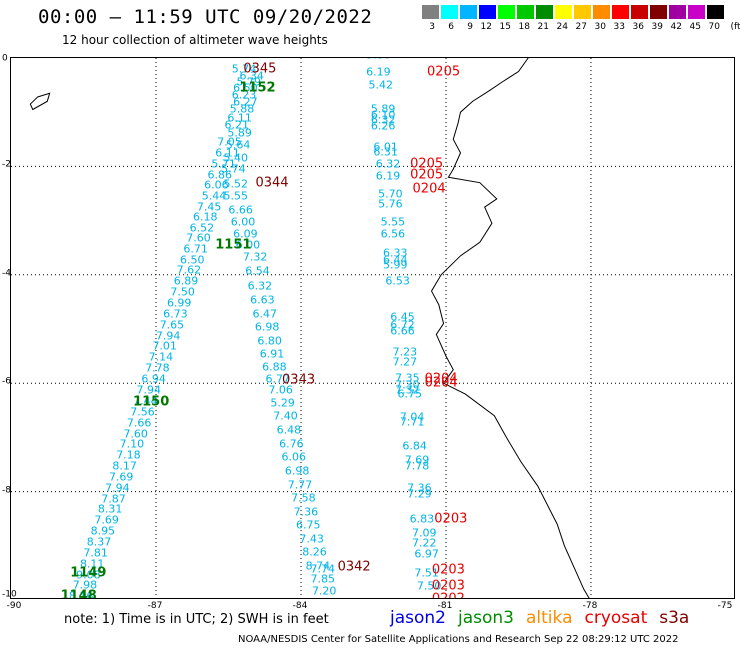 This screenshot has height=650, width=740. Describe the element at coordinates (6, 381) in the screenshot. I see `lat-tick-label: -6` at that location.